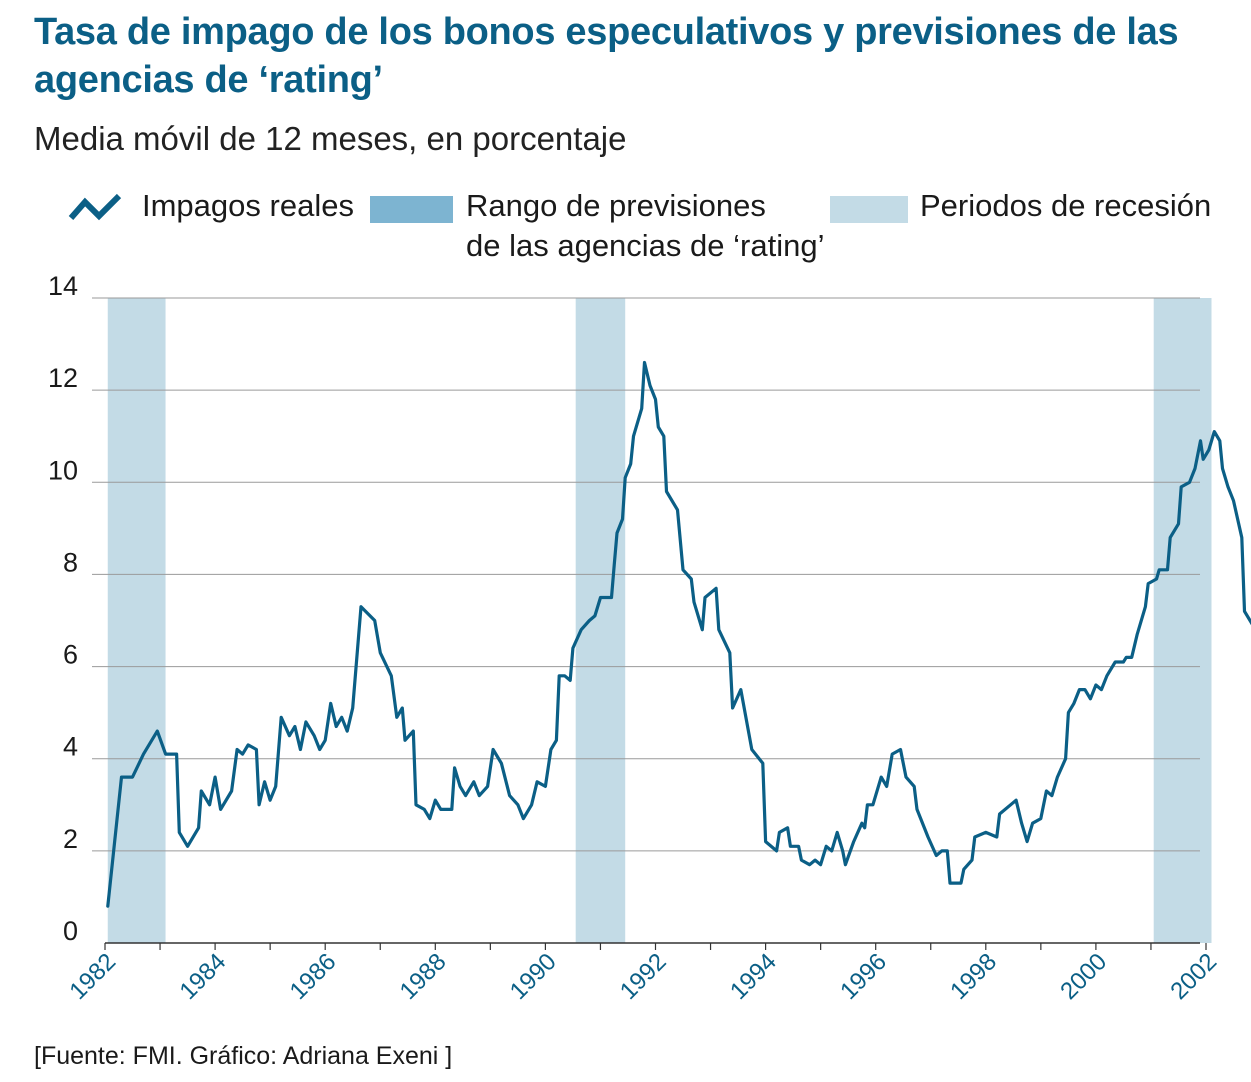 The height and width of the screenshot is (1082, 1251). What do you see at coordinates (423, 976) in the screenshot?
I see `x-tick-label-1988: 1988` at bounding box center [423, 976].